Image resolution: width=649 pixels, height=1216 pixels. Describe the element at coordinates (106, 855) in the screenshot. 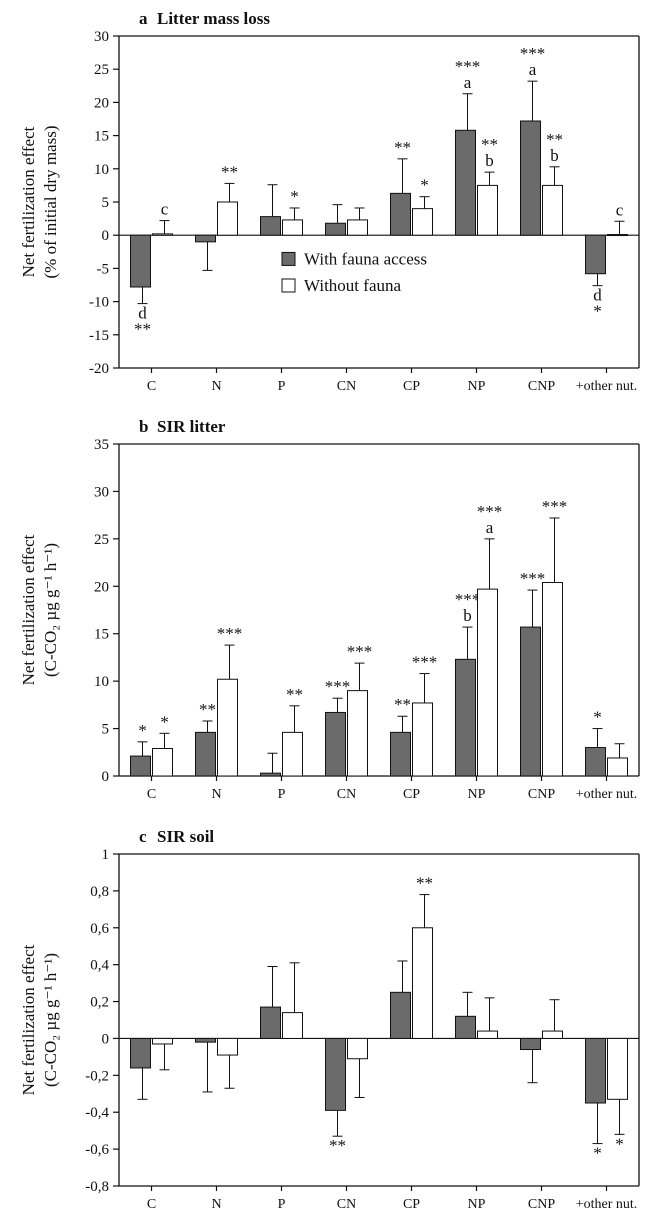

I see `y-tick-label: 1` at that location.